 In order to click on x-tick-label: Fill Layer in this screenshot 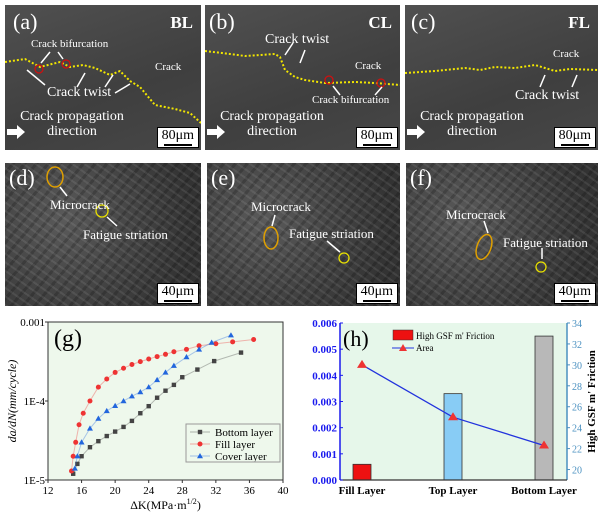, I will do `click(362, 491)`.